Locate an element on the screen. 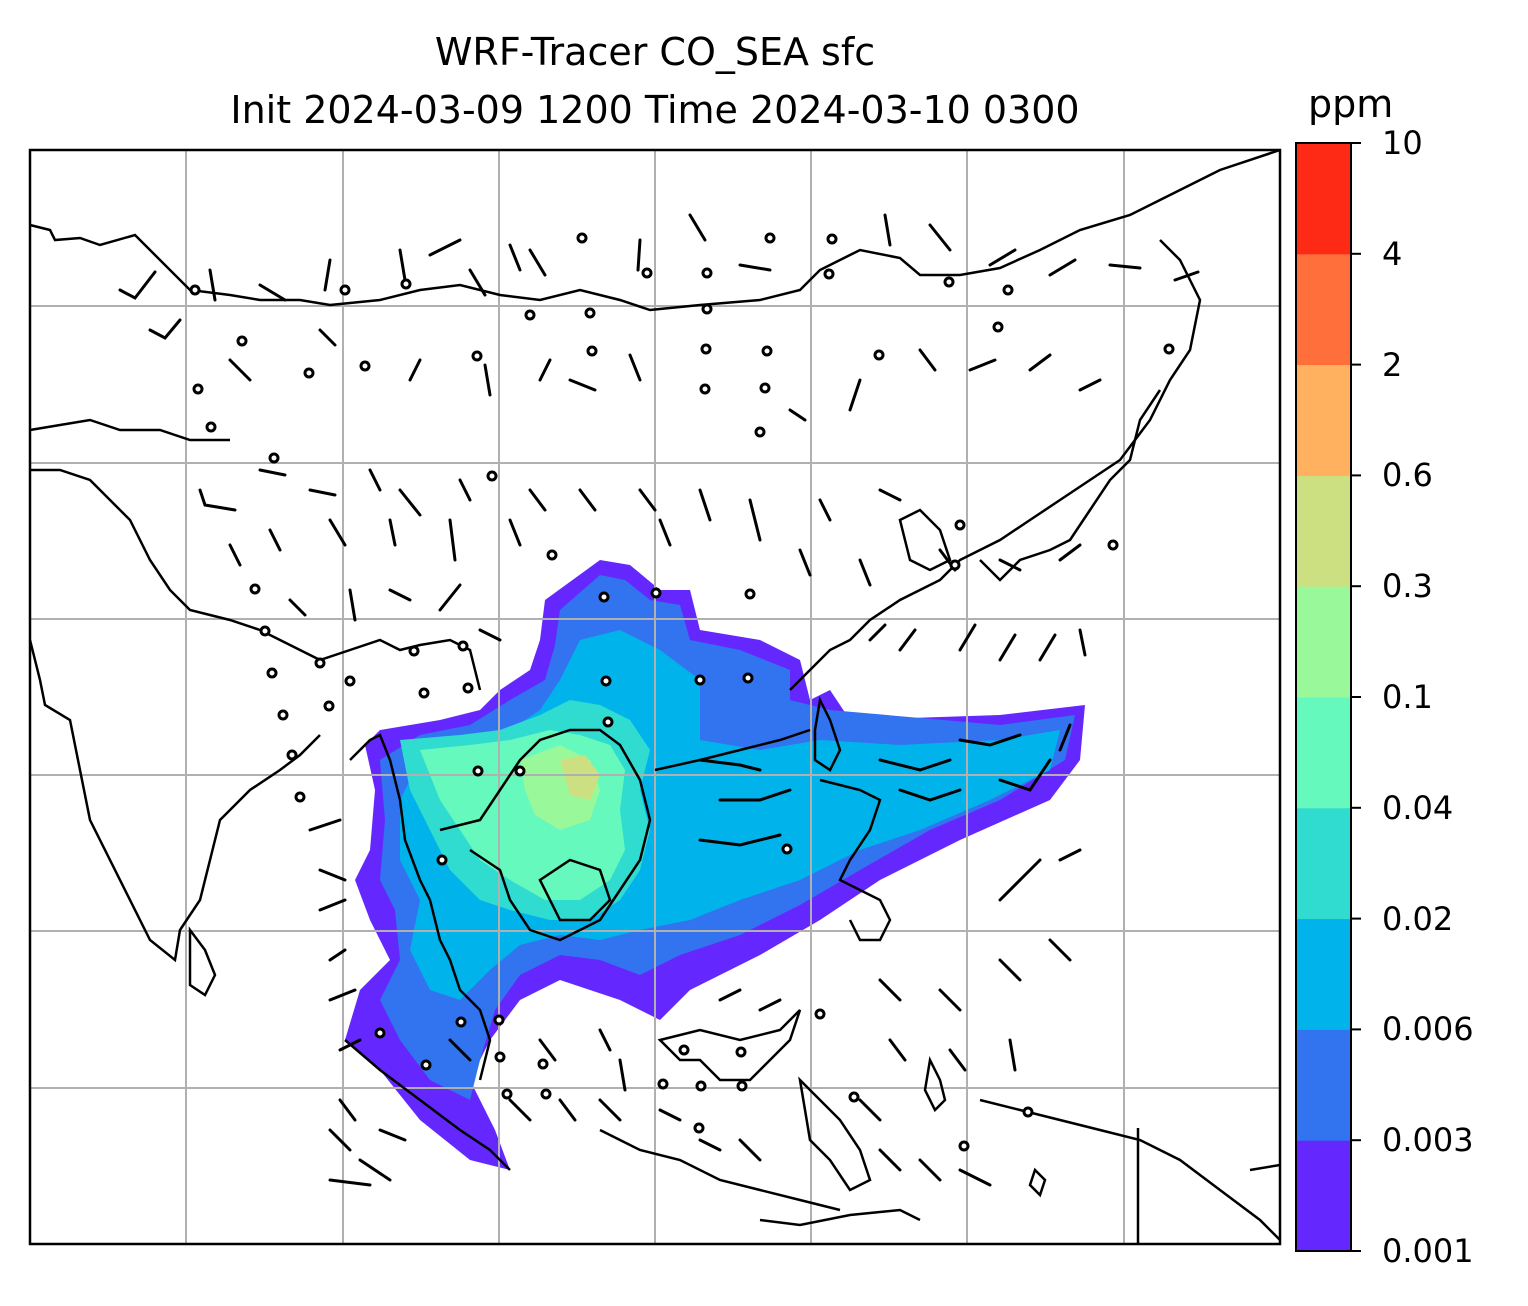  colorbar-unit-label: ppm is located at coordinates (1351, 104).